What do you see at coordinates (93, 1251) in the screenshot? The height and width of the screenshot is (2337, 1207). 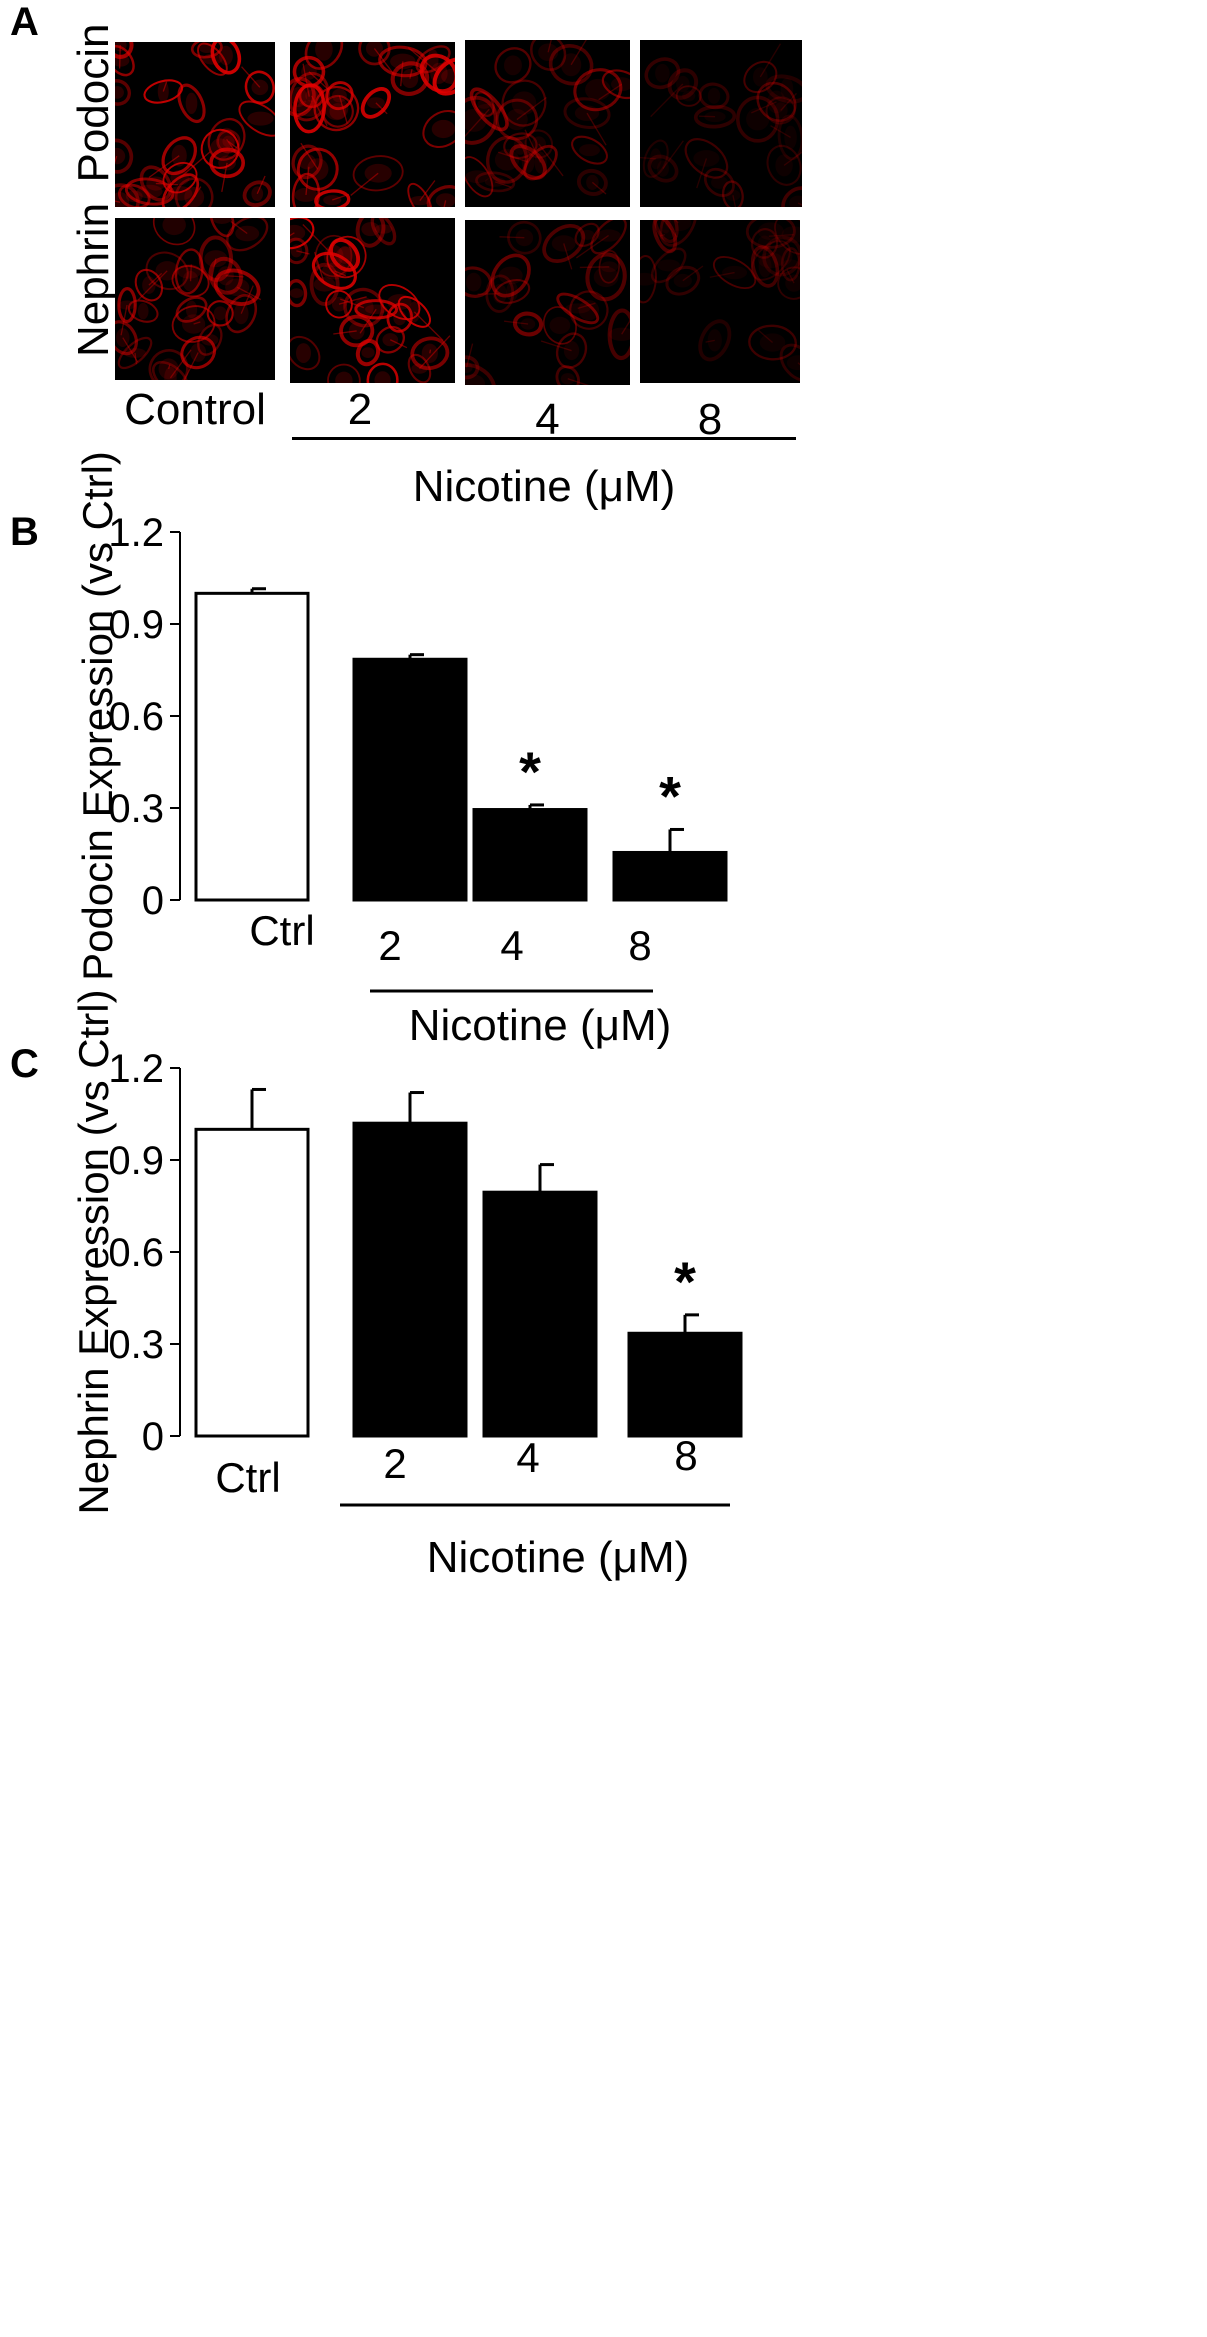 I see `y-axis-title: Nephrin Expression (vs Ctrl)` at bounding box center [93, 1251].